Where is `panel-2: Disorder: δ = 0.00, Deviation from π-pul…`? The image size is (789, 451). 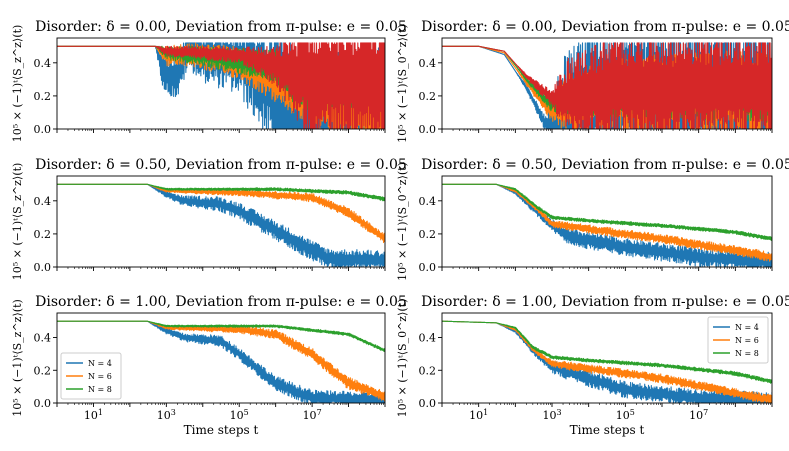
panel-2: Disorder: δ = 0.00, Deviation from π-pul… is located at coordinates (592, 81).